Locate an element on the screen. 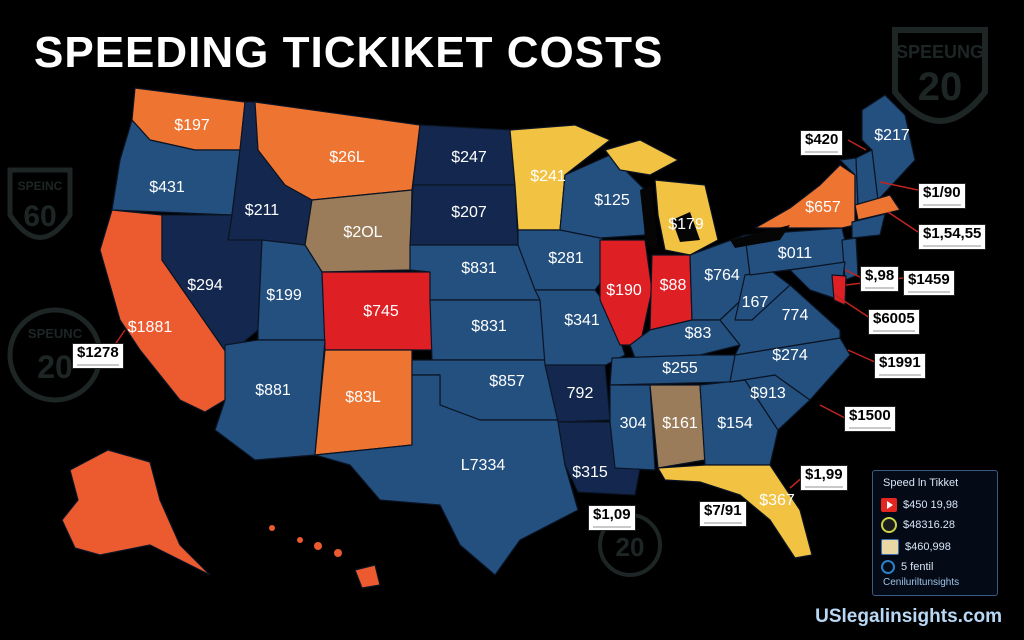 This screenshot has height=640, width=1024. callout-virginia: $1991 is located at coordinates (900, 366).